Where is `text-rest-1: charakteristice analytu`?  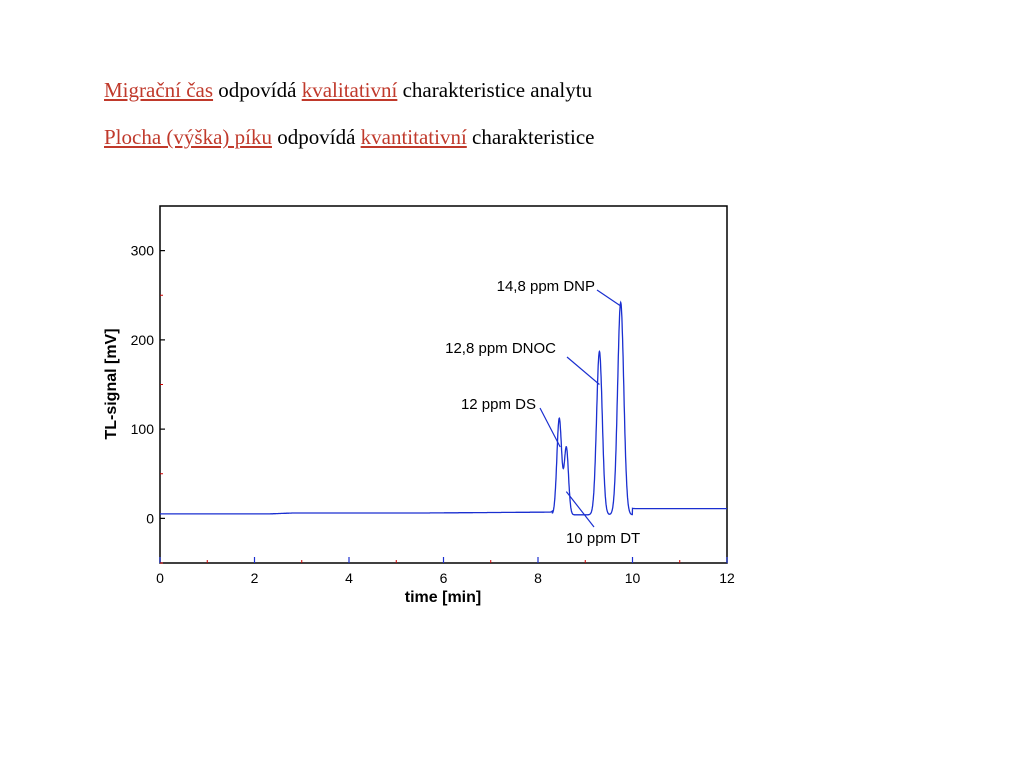
text-rest-1: charakteristice analytu is located at coordinates (495, 90).